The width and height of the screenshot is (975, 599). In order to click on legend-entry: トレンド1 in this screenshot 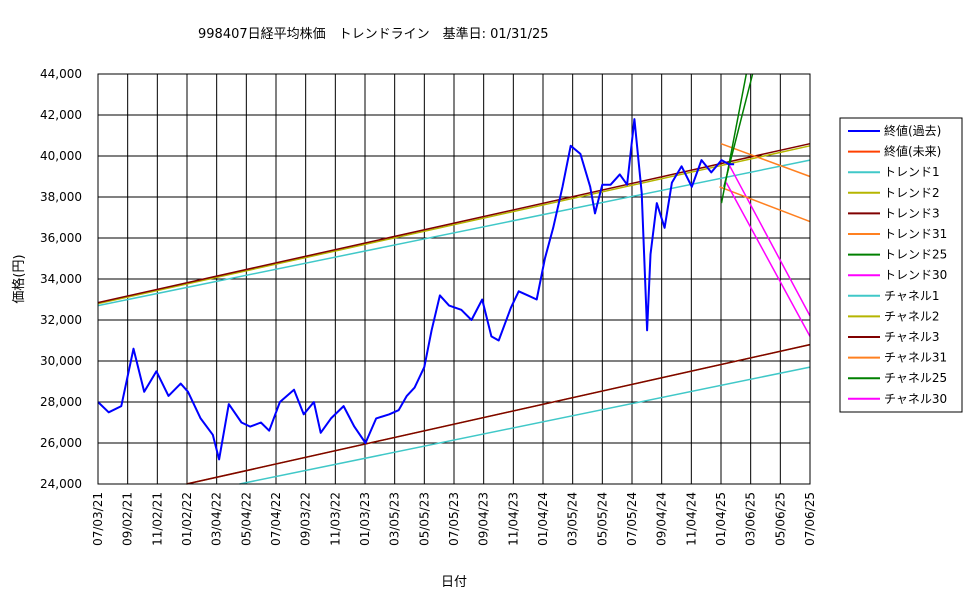, I will do `click(912, 172)`.